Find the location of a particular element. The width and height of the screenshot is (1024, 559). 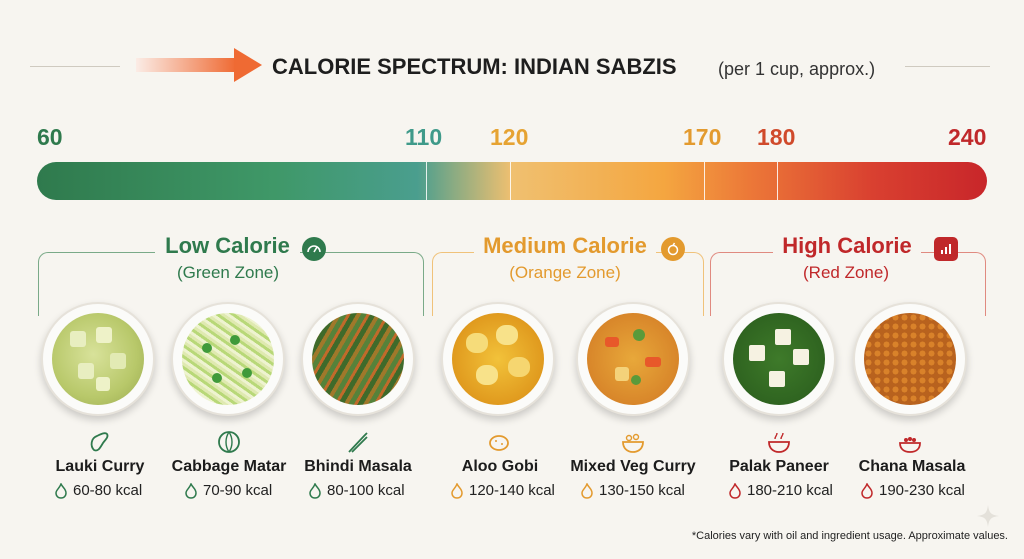

dish-name-chana-masala: Chana Masala is located at coordinates (912, 466).